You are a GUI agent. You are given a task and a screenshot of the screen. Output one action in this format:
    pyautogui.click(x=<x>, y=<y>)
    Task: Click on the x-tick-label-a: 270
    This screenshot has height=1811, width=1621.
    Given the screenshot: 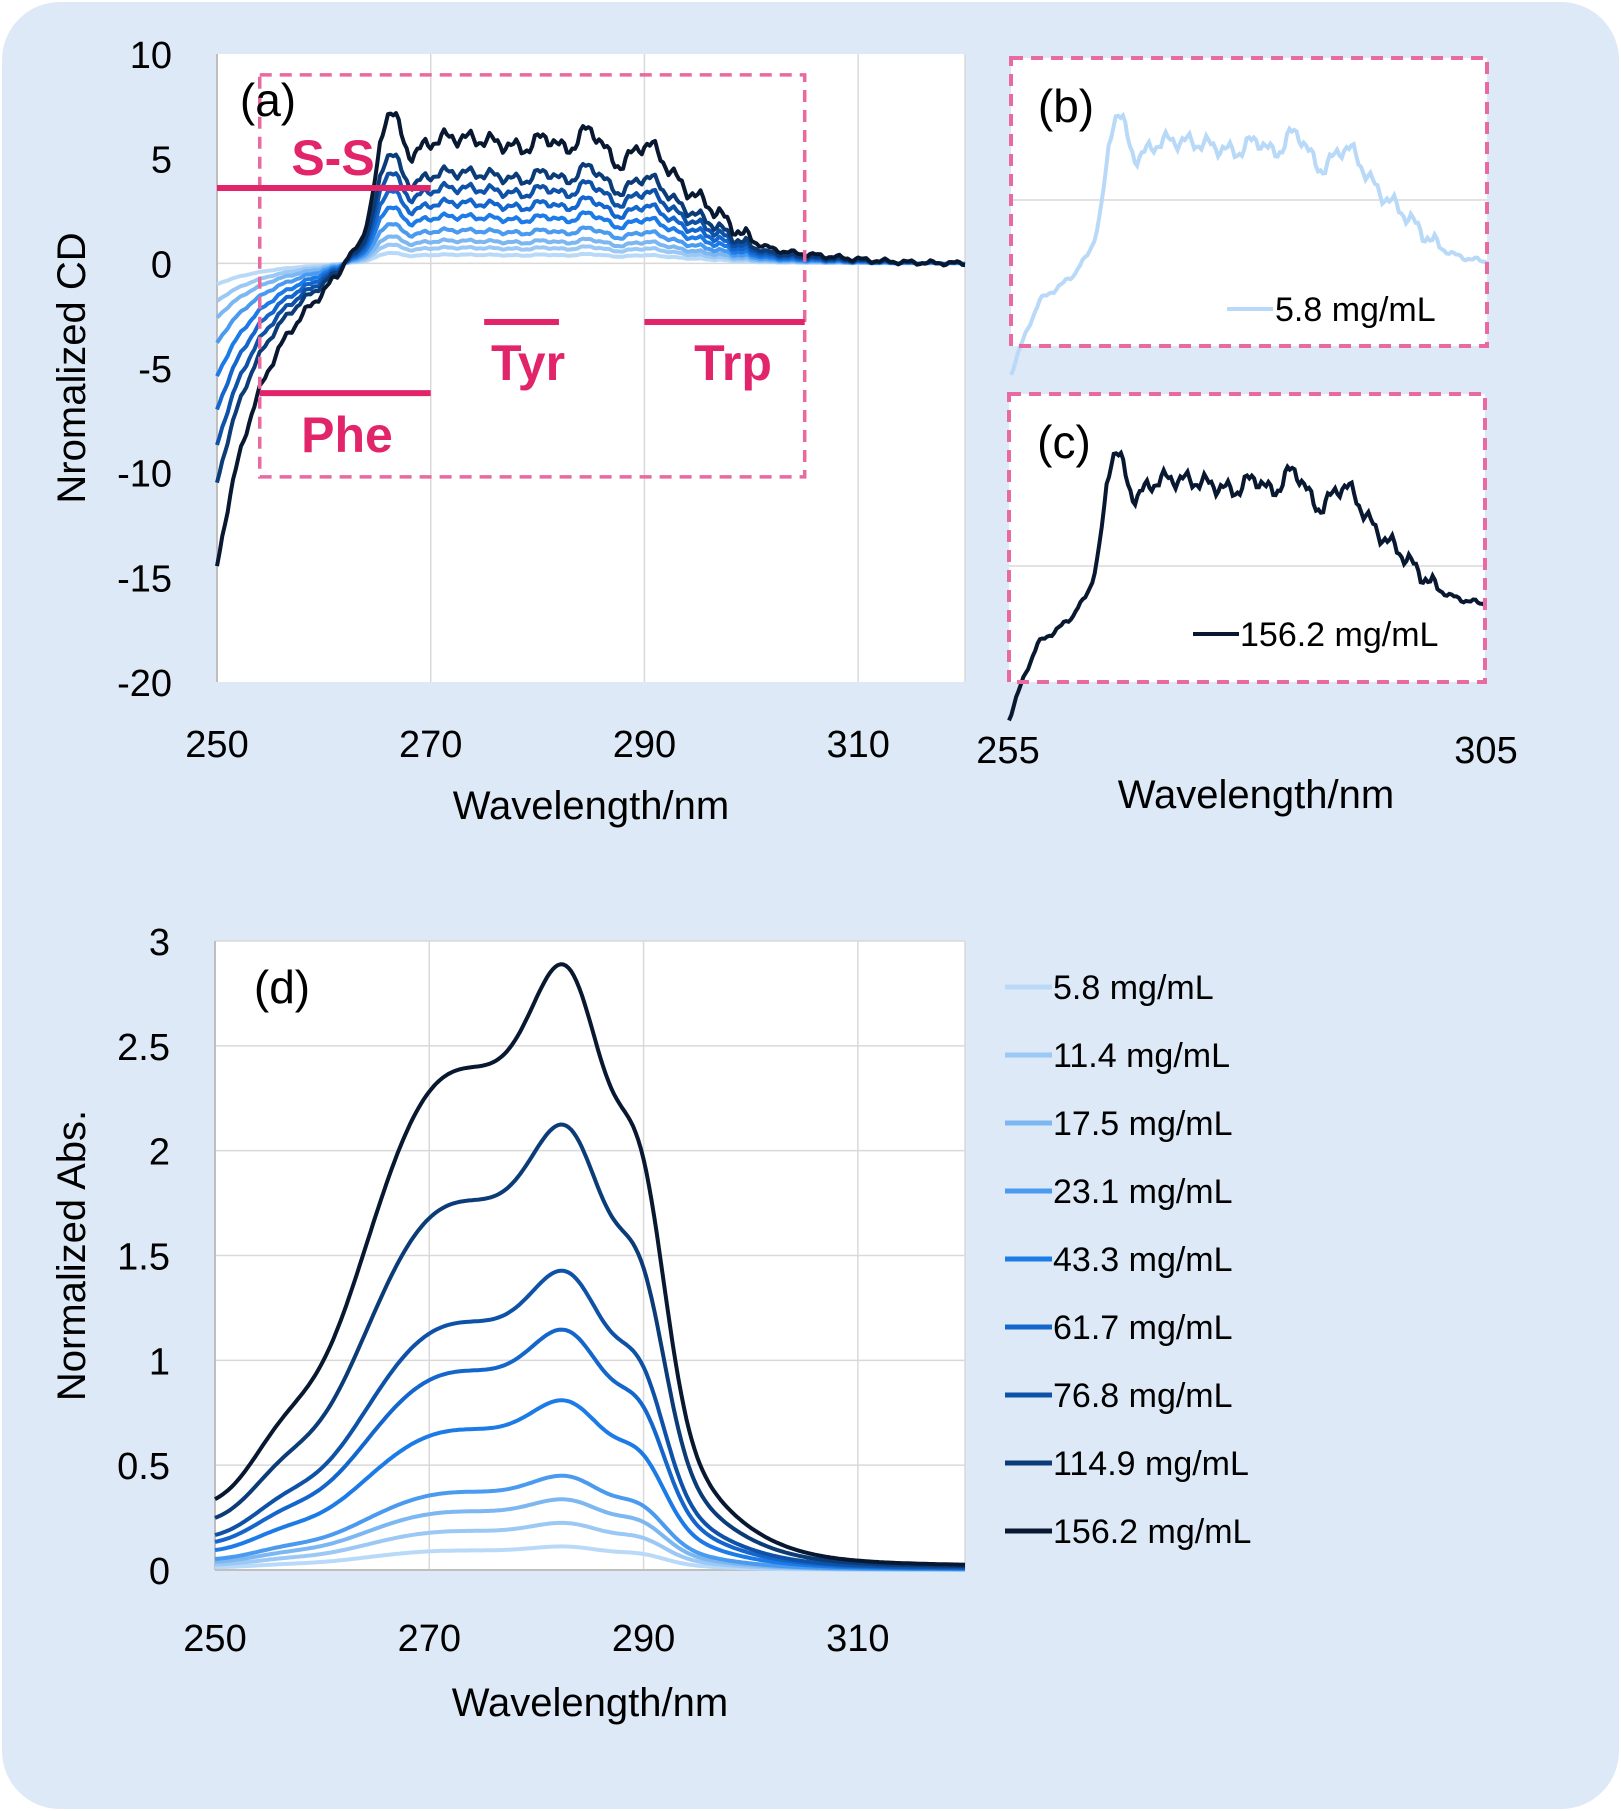 What is the action you would take?
    pyautogui.click(x=430, y=745)
    